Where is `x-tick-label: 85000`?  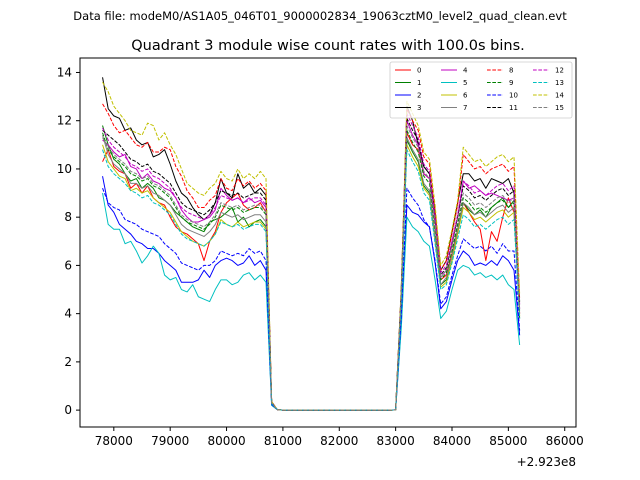
x-tick-label: 85000 is located at coordinates (508, 441).